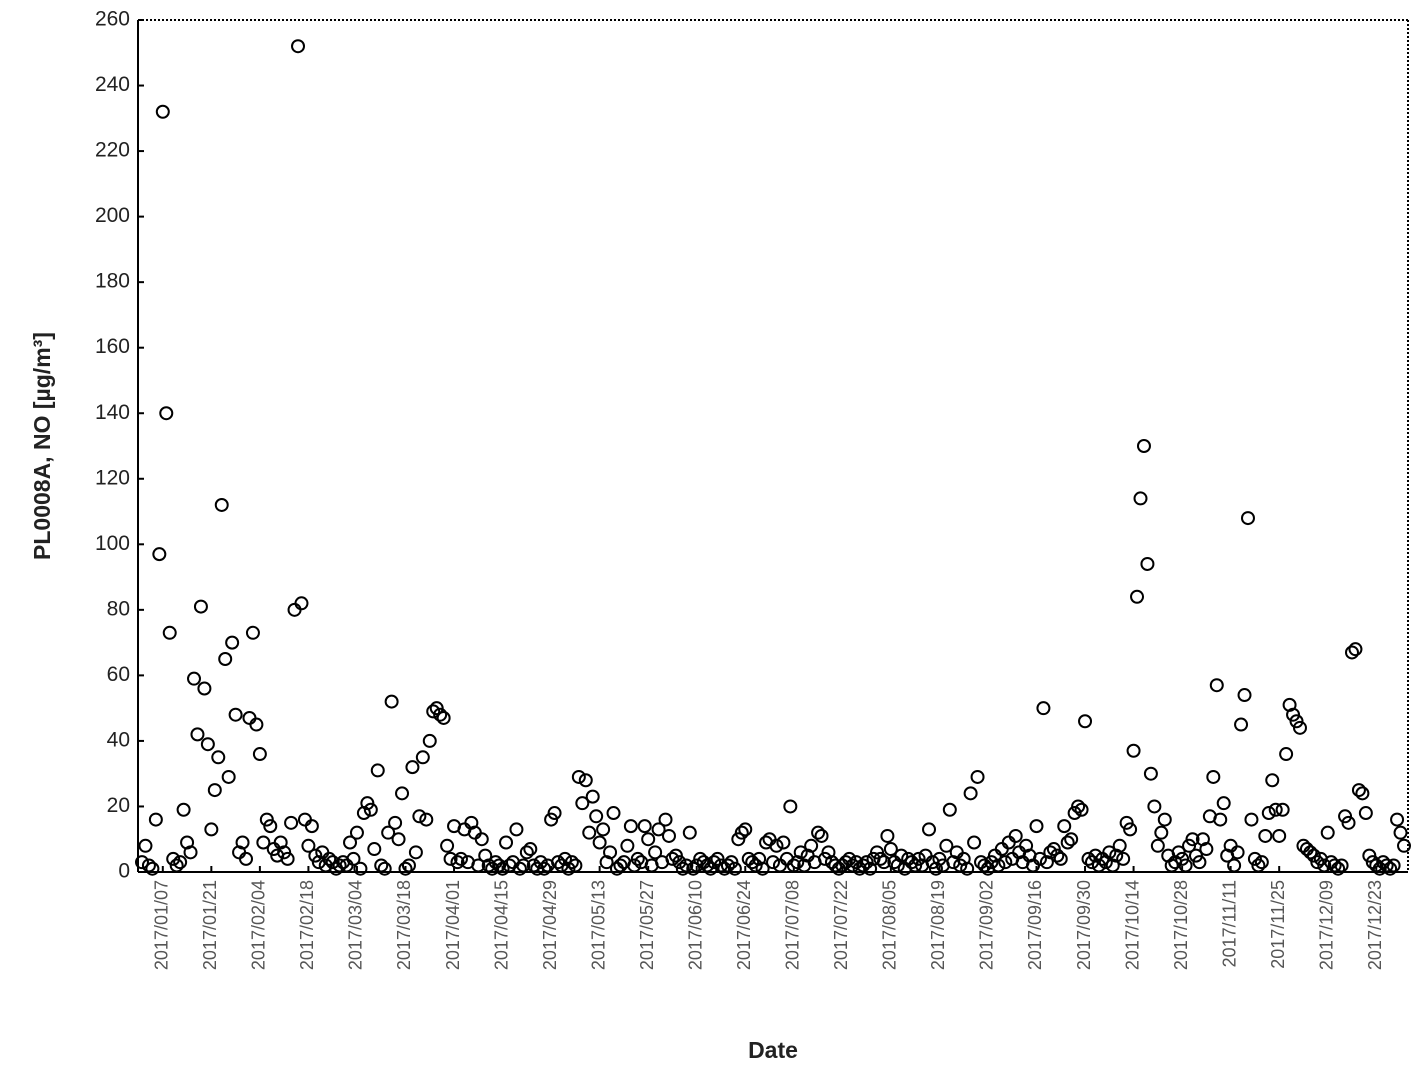  I want to click on y-tick-label: 0, so click(124, 871).